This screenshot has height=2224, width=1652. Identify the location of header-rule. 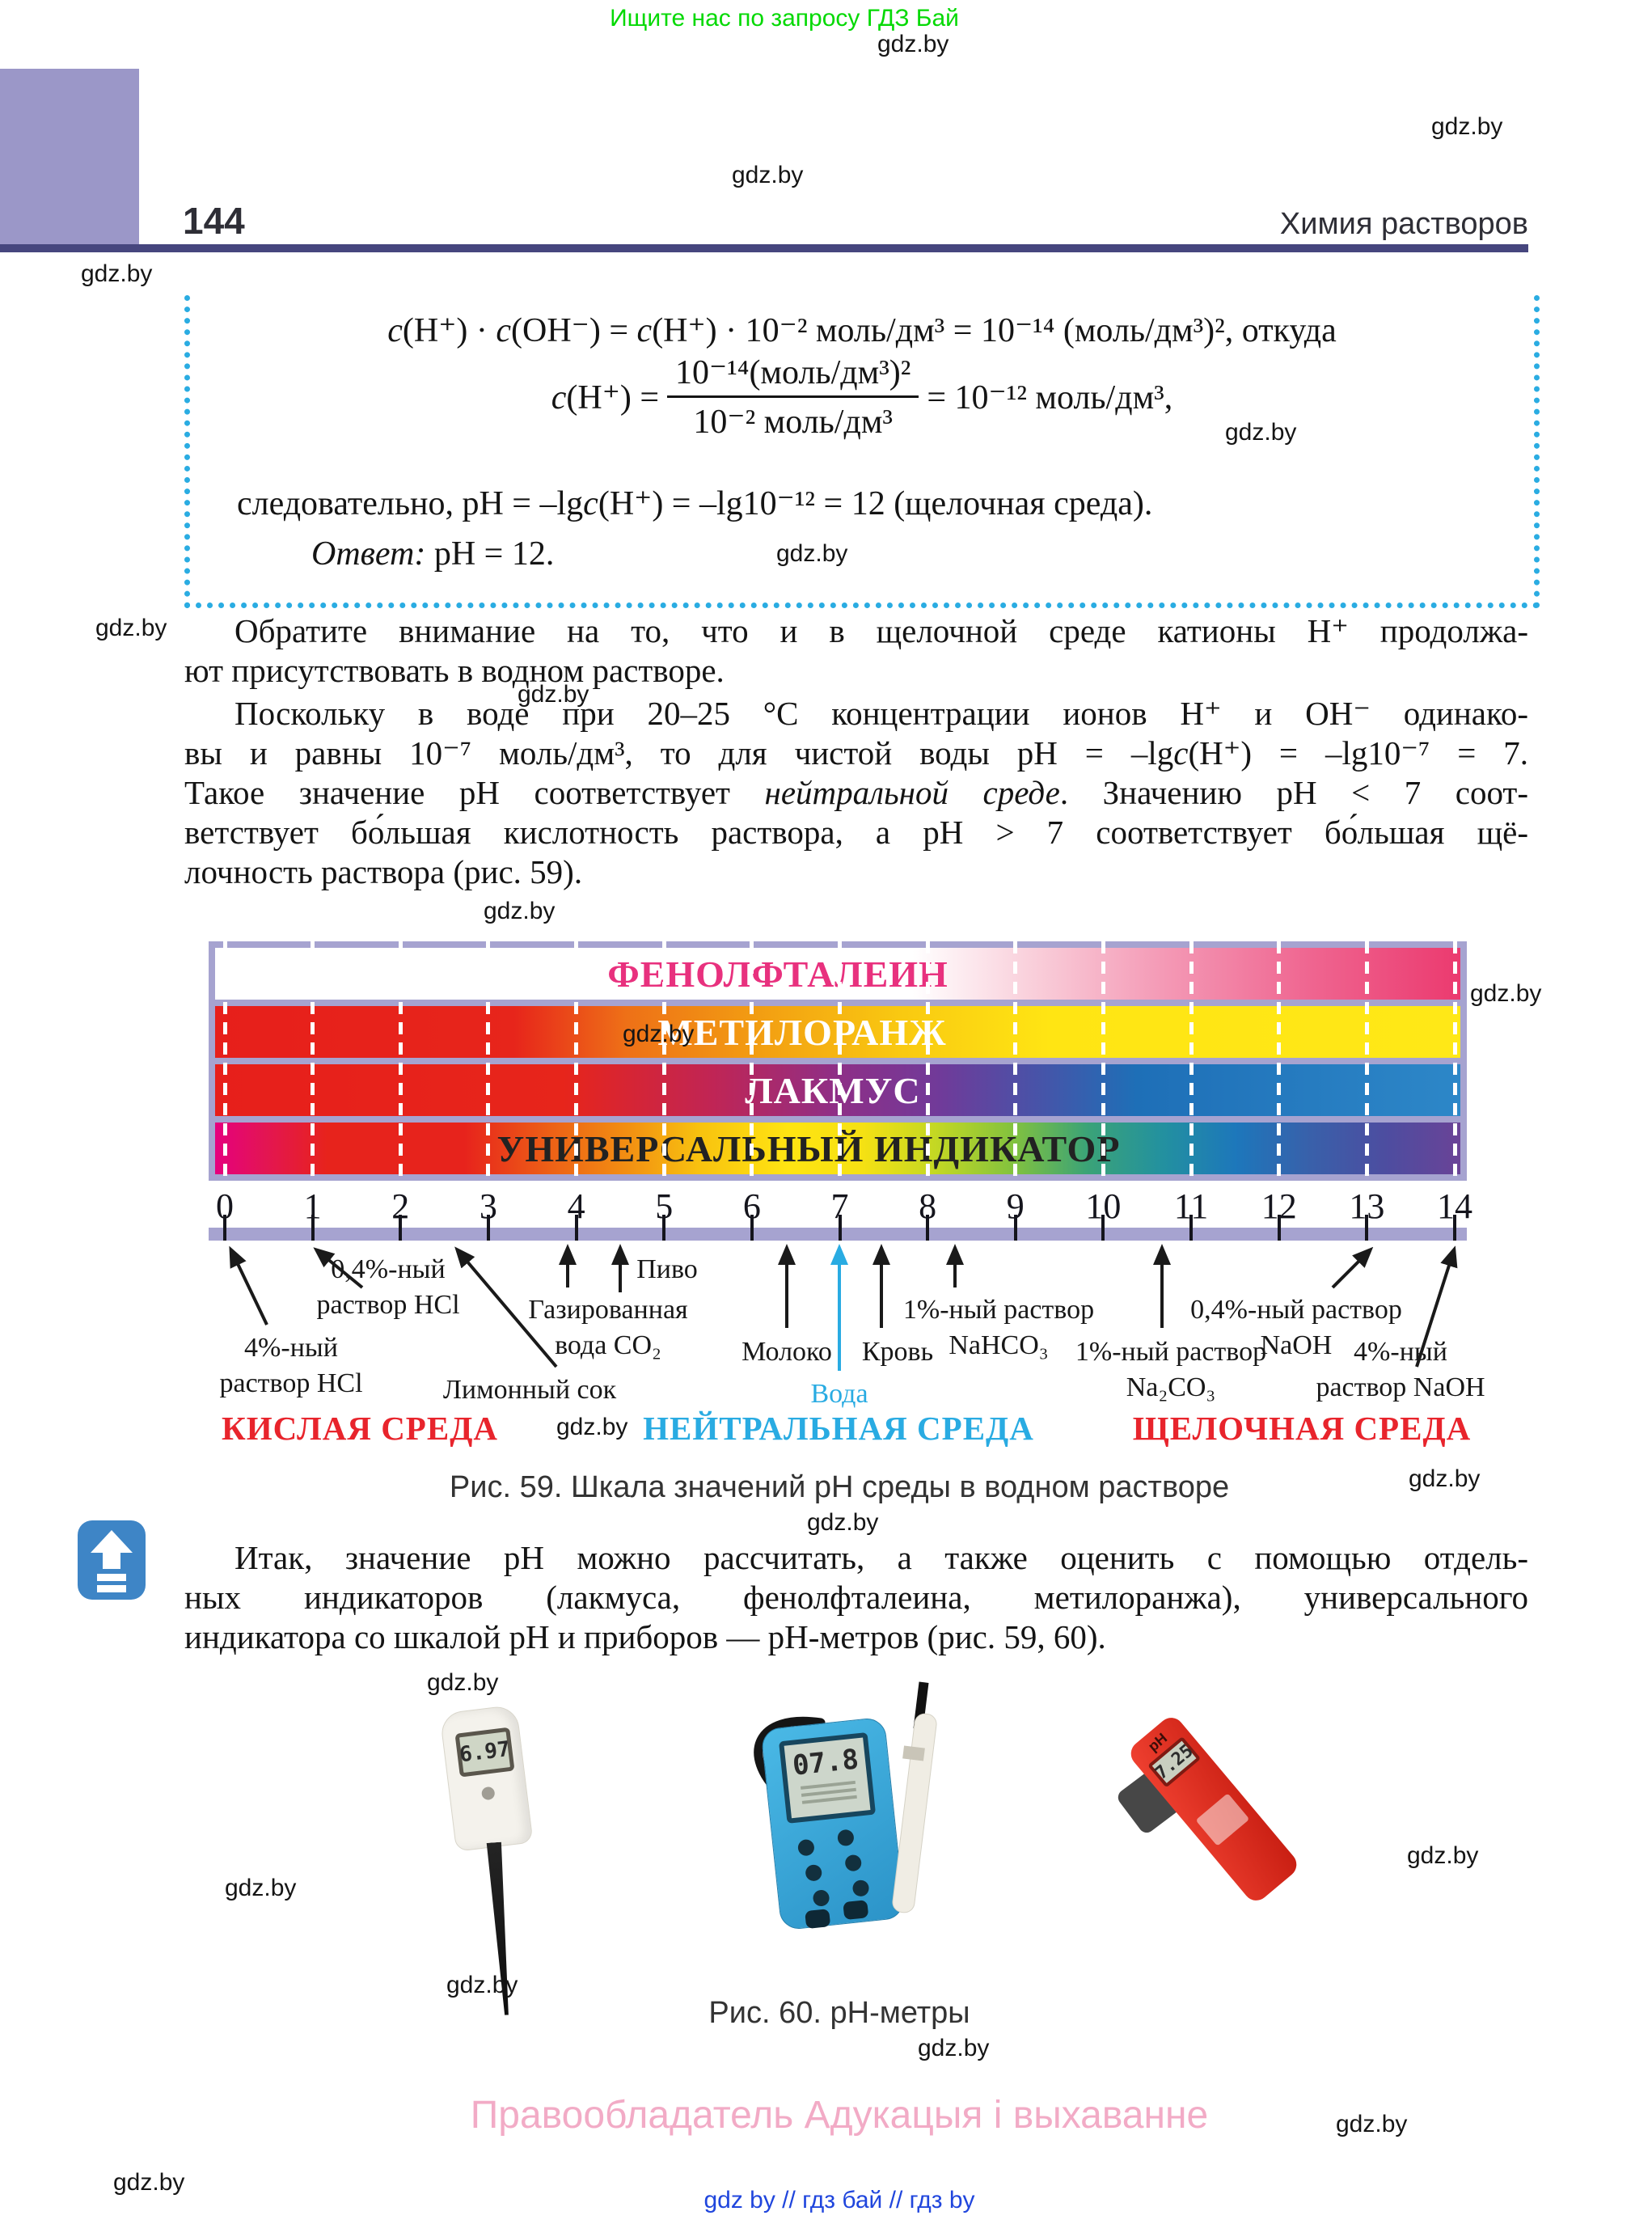
(764, 248).